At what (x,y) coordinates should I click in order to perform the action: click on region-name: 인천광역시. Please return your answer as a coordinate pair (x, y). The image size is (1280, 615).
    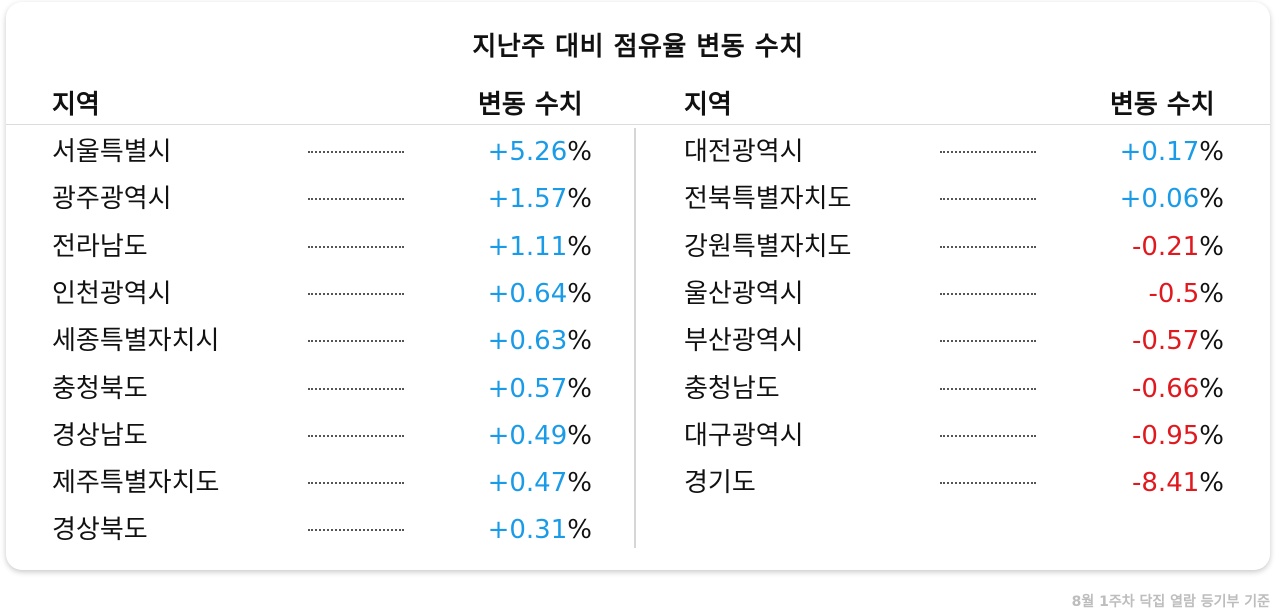
    Looking at the image, I should click on (112, 293).